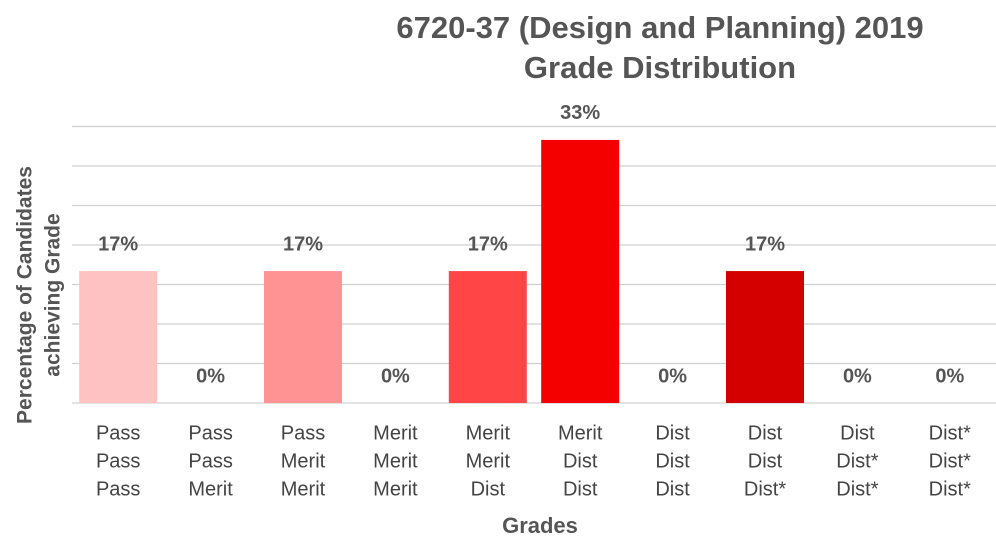 Image resolution: width=996 pixels, height=545 pixels. What do you see at coordinates (53, 294) in the screenshot?
I see `y-axis-label: achieving Grade` at bounding box center [53, 294].